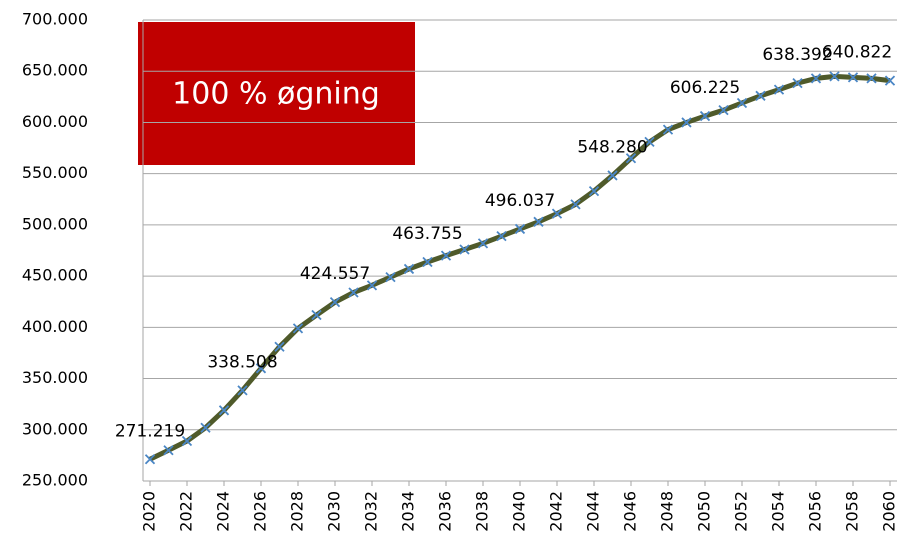 The image size is (918, 546). Describe the element at coordinates (520, 201) in the screenshot. I see `value-label: 496.037` at that location.